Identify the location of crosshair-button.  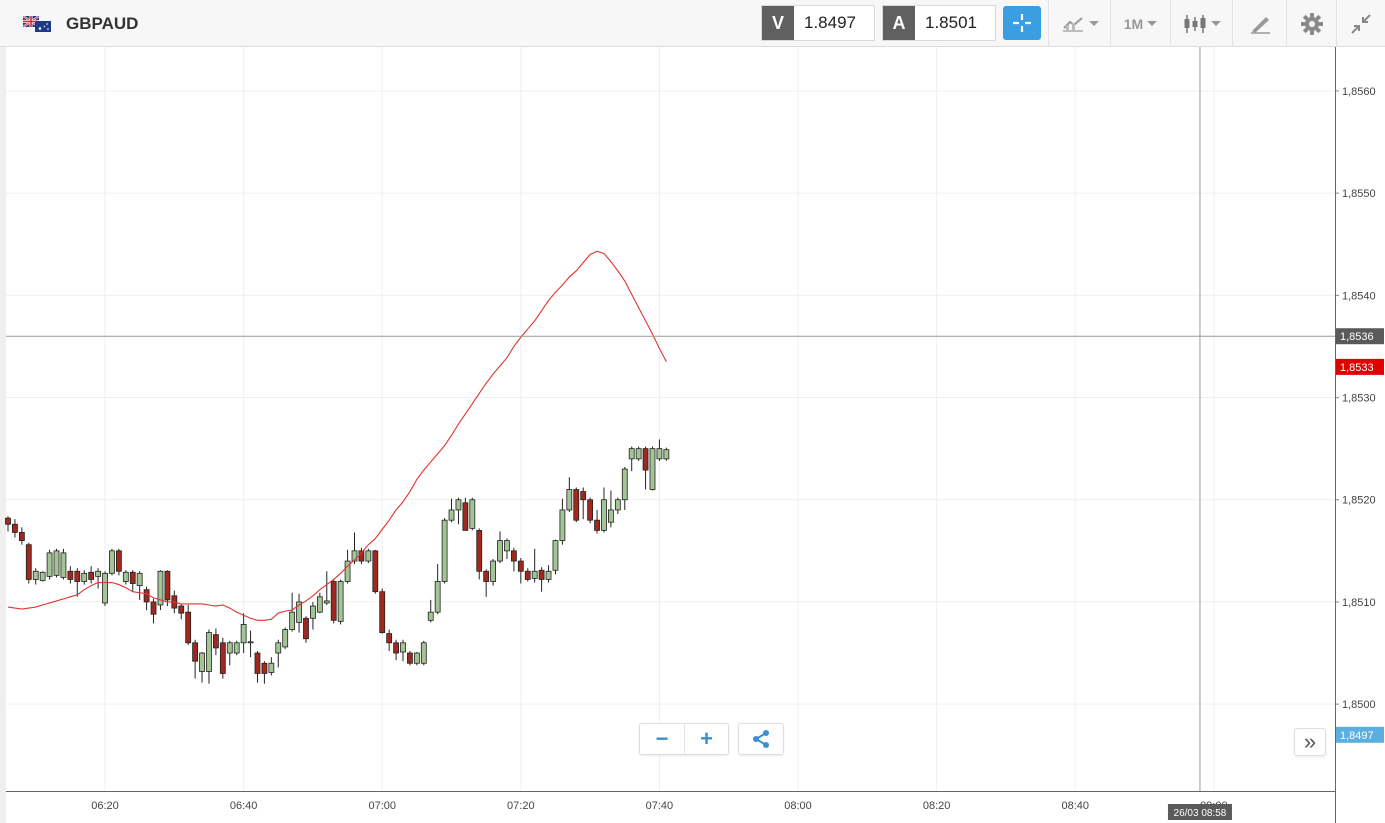
(1022, 23).